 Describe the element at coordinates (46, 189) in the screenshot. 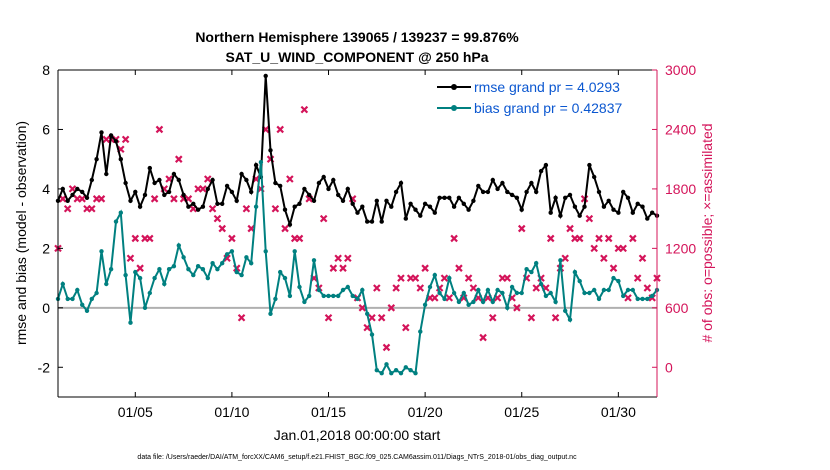

I see `y-left-tick-label: 4` at that location.